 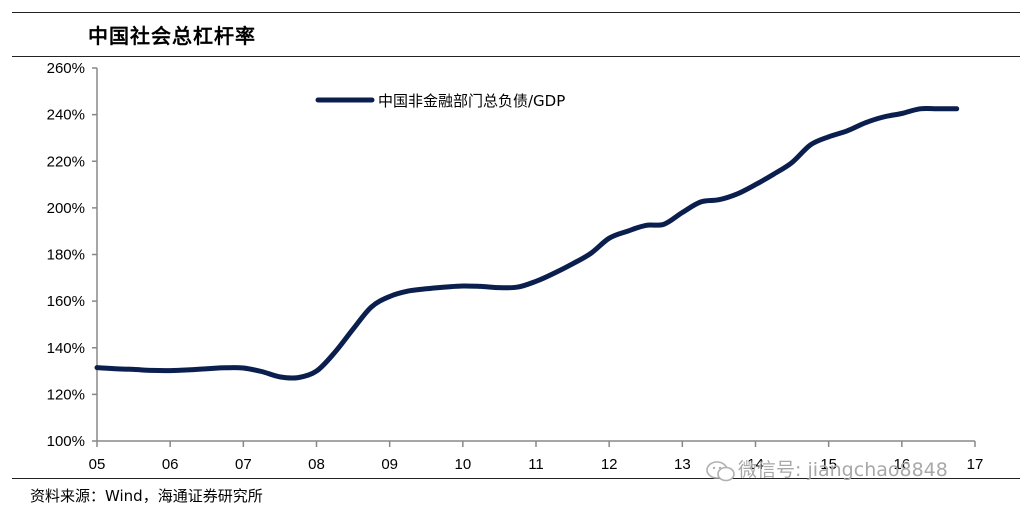 I want to click on y-tick-label: 140%, so click(x=66, y=348).